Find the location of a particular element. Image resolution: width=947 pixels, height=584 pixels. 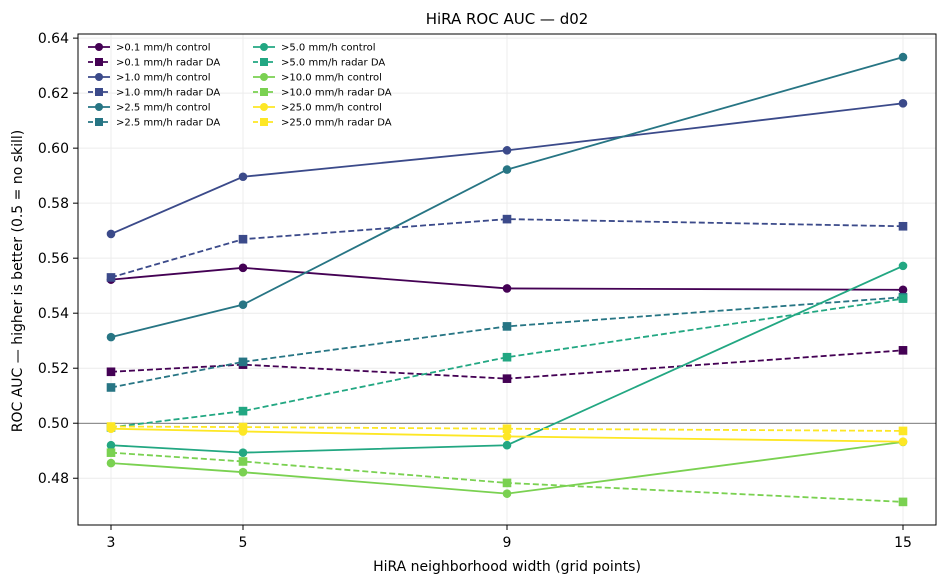

x-axis-label: HiRA neighborhood width (grid points) is located at coordinates (507, 567).